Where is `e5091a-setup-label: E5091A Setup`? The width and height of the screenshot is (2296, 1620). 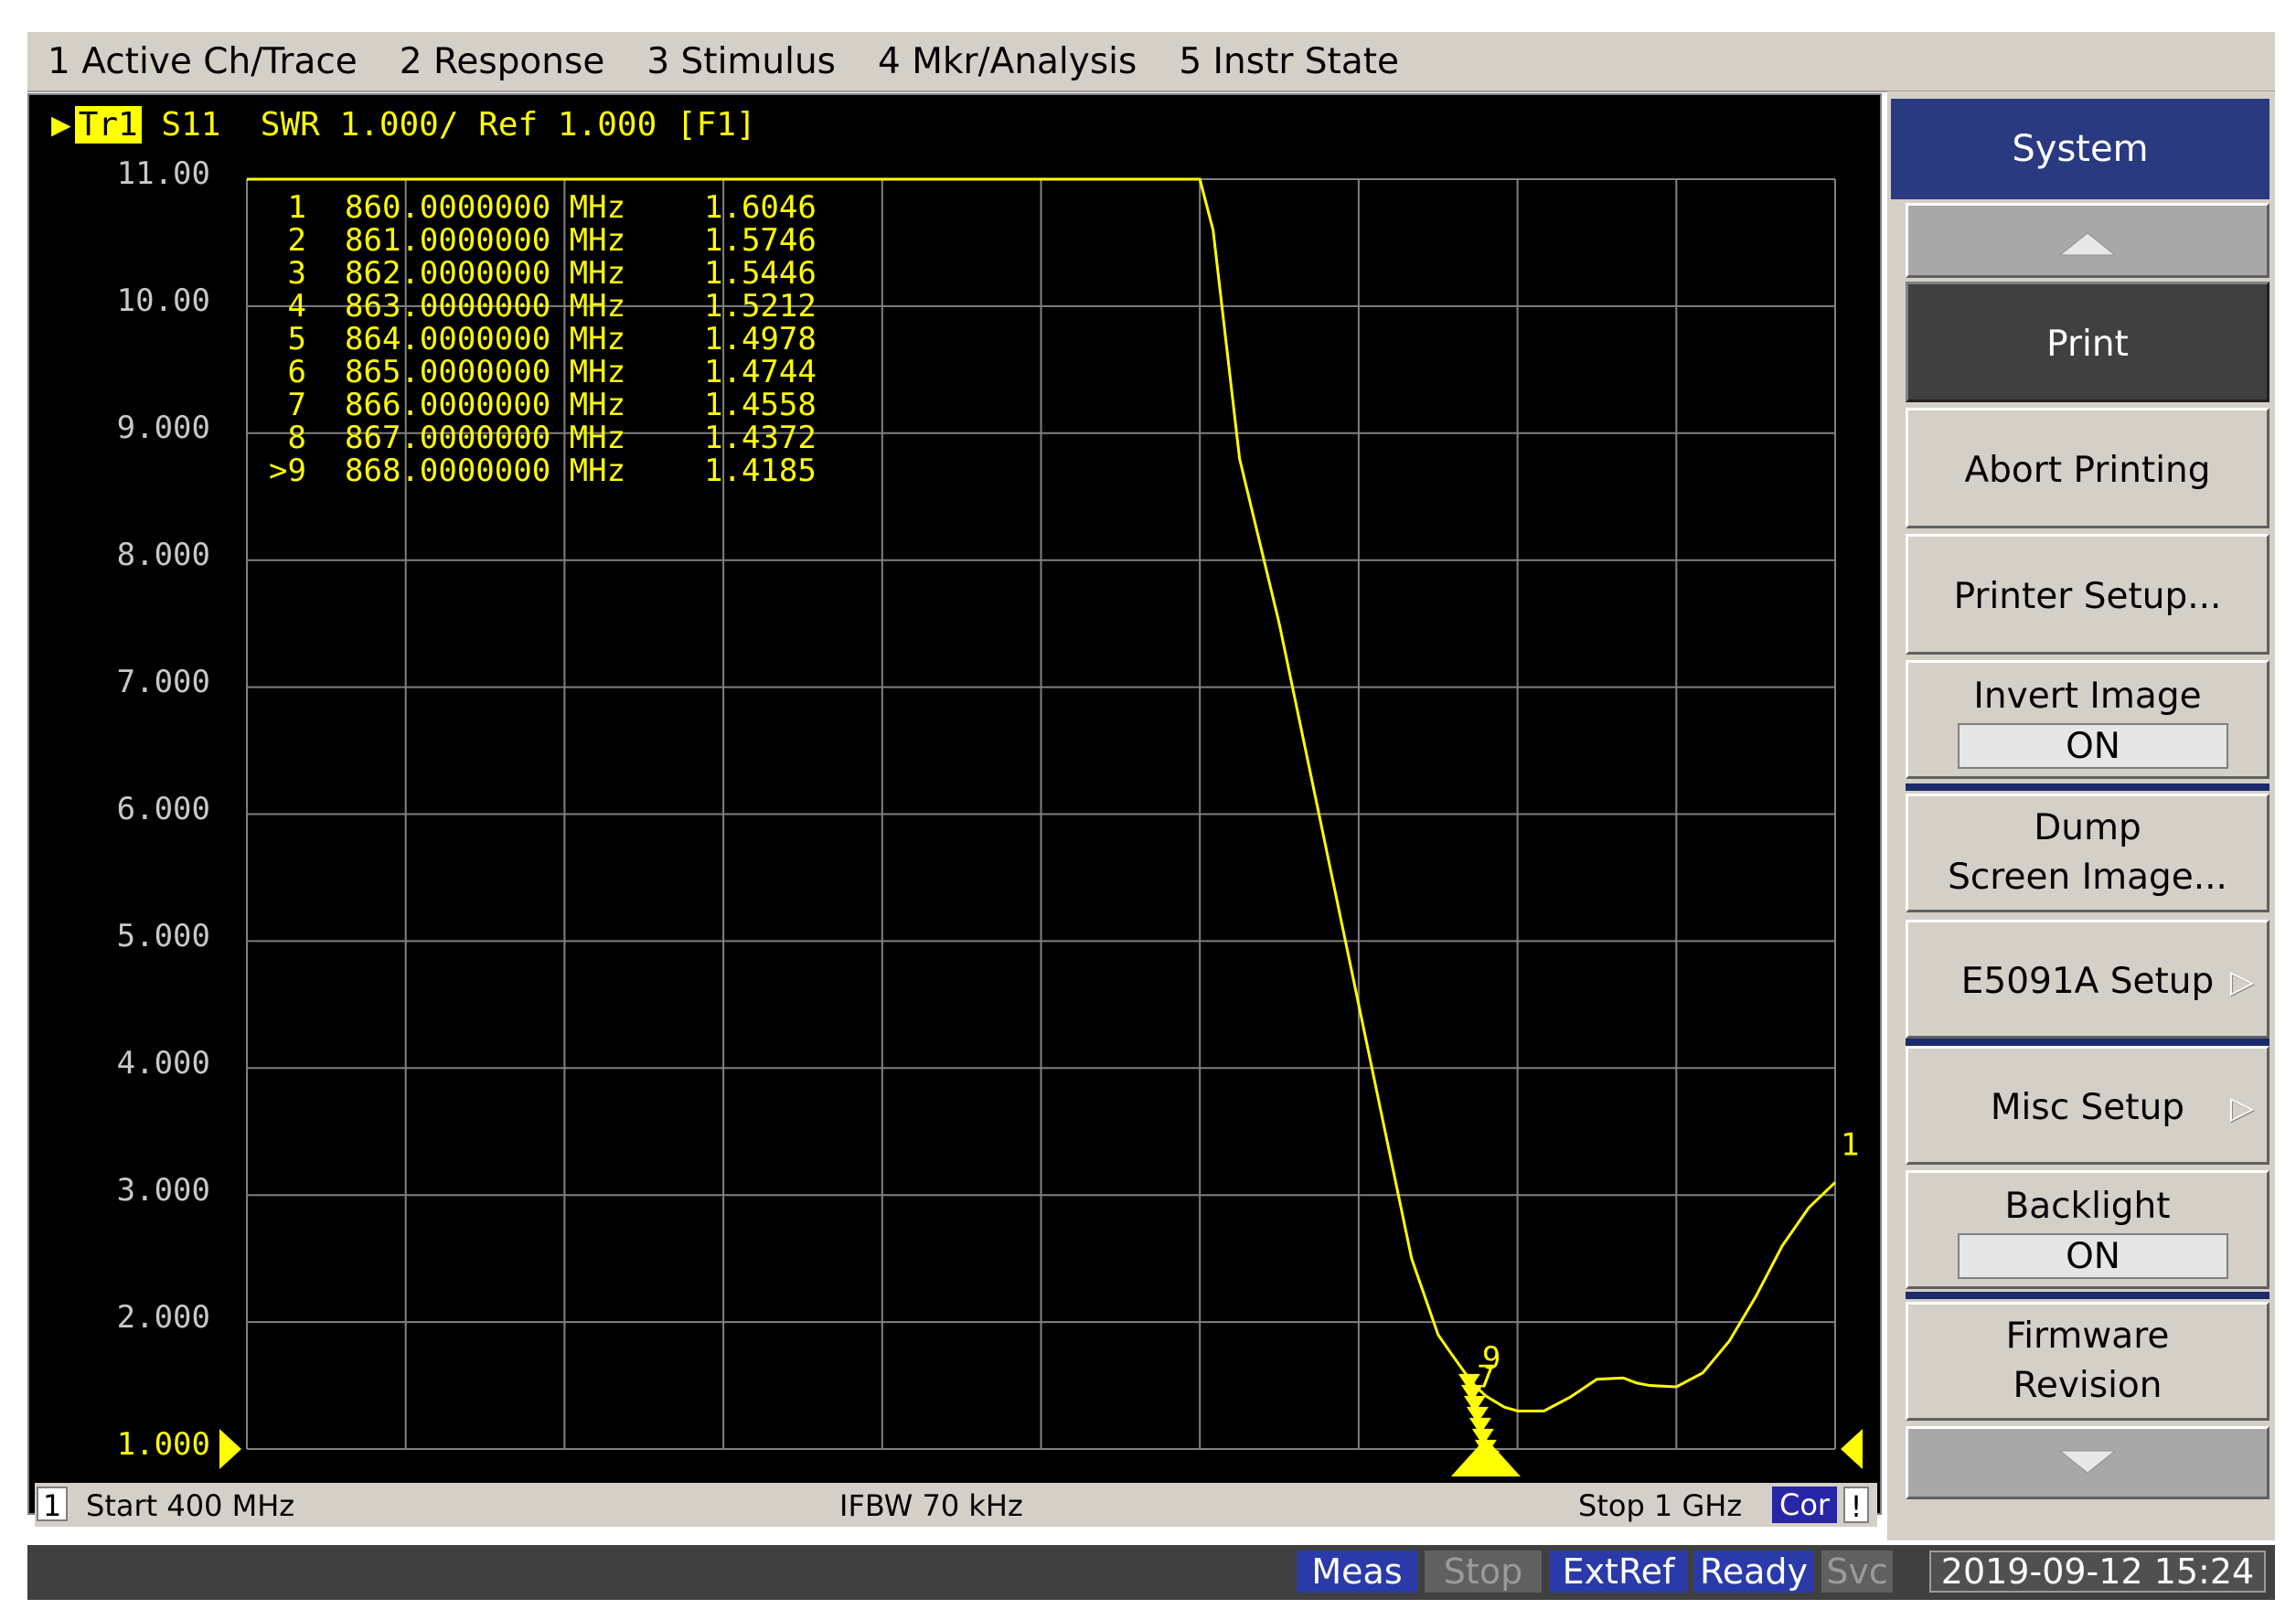 e5091a-setup-label: E5091A Setup is located at coordinates (2087, 981).